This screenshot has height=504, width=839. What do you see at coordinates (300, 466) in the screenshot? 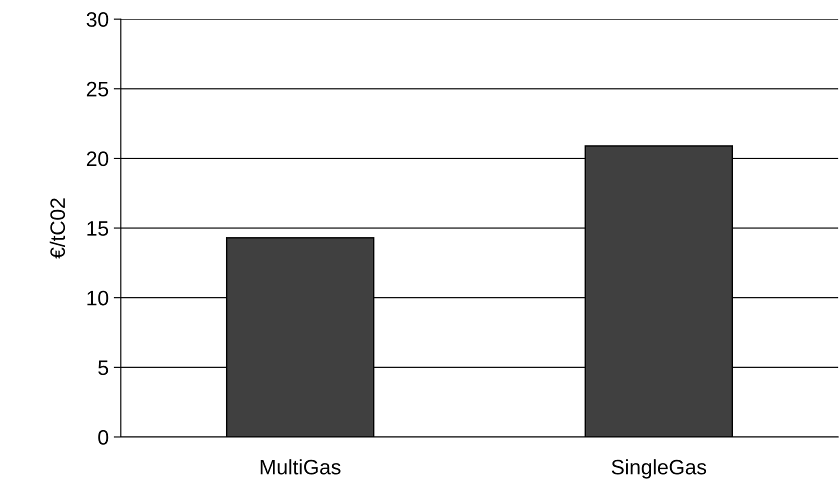
I see `x-tick-label: MultiGas` at bounding box center [300, 466].